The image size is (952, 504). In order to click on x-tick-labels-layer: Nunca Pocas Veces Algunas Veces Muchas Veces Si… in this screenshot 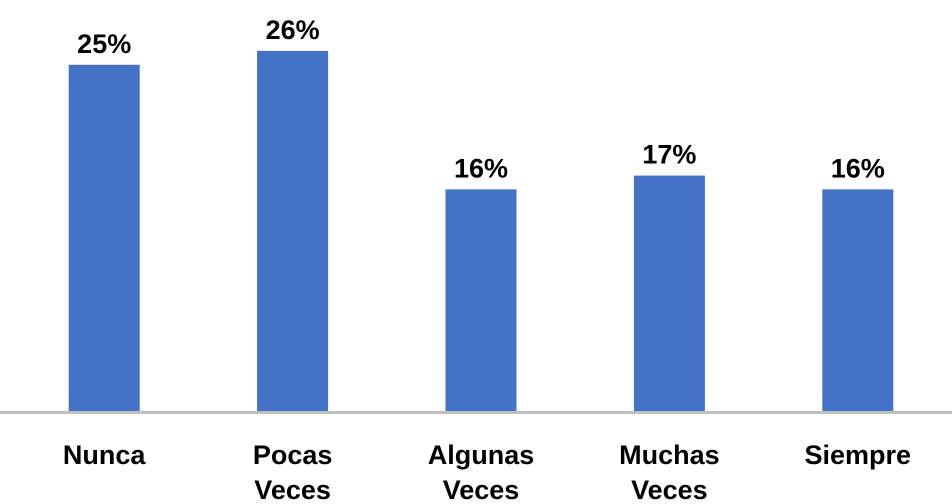, I will do `click(487, 472)`.